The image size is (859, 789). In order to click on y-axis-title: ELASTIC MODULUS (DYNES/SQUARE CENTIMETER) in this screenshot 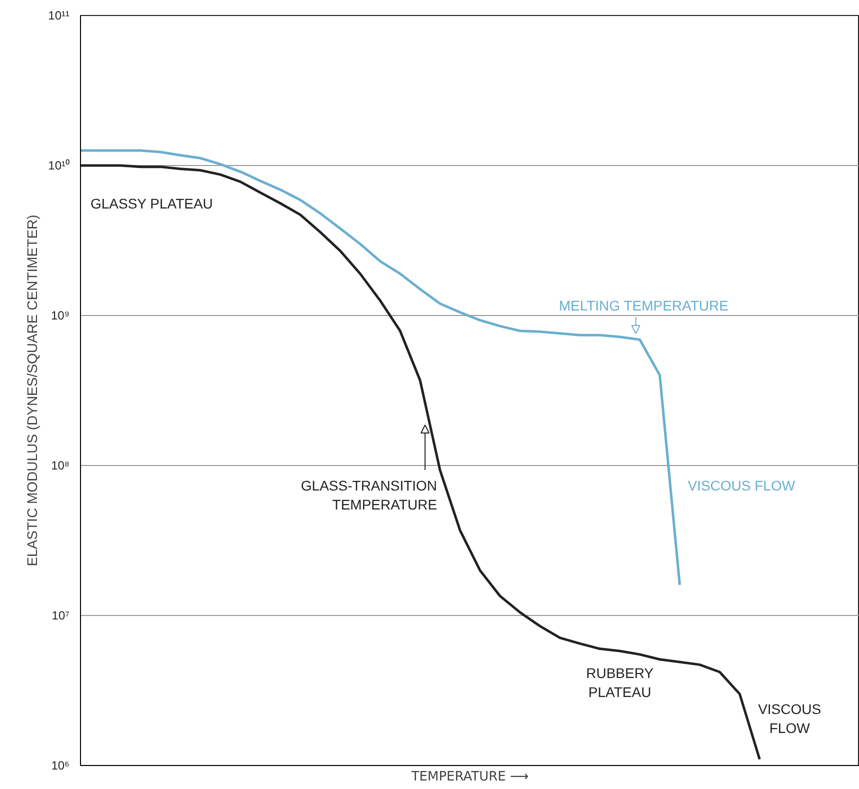, I will do `click(32, 390)`.